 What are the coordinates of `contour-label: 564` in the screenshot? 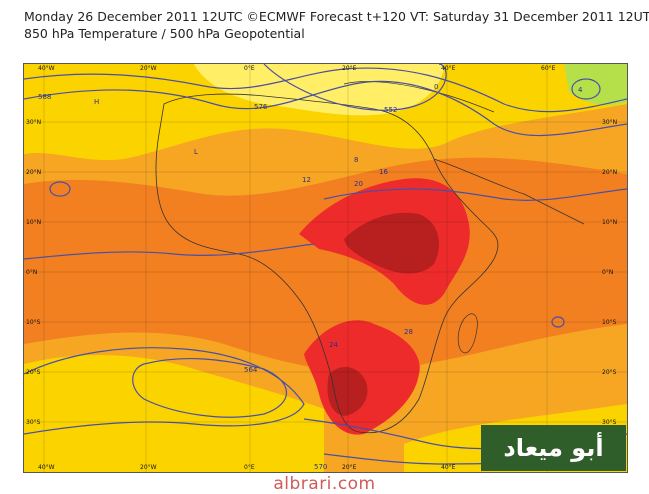 It's located at (251, 370).